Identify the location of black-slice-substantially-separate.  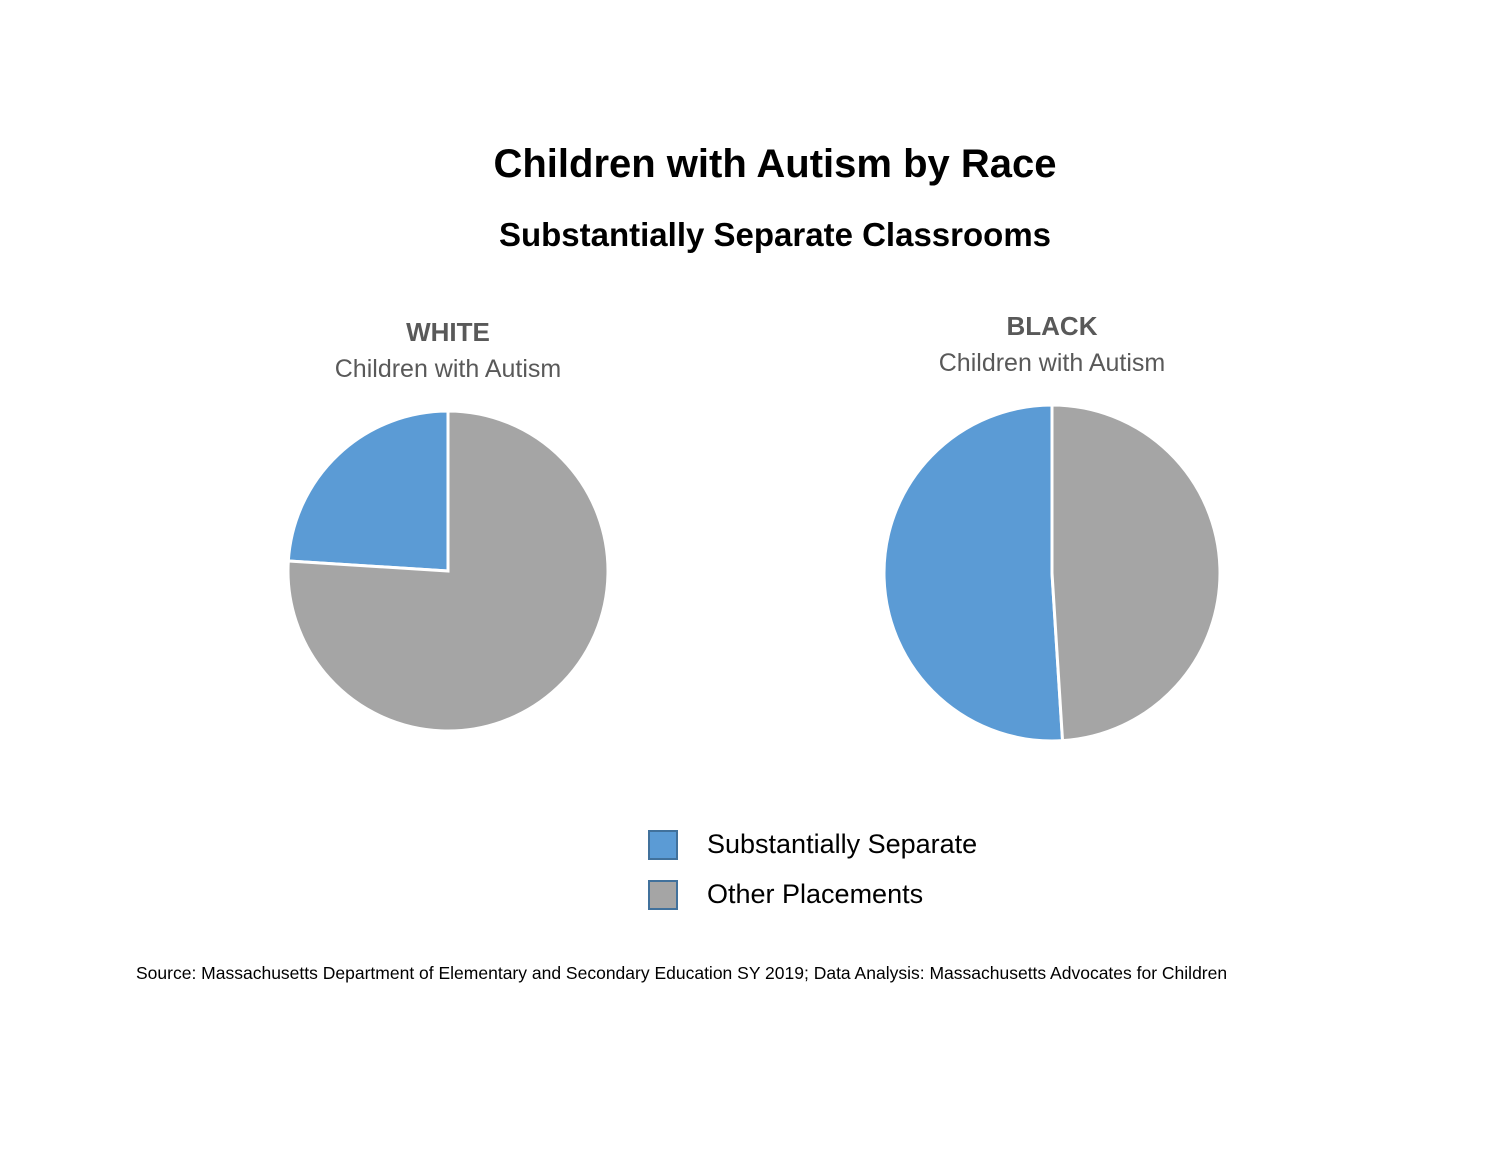
(973, 573).